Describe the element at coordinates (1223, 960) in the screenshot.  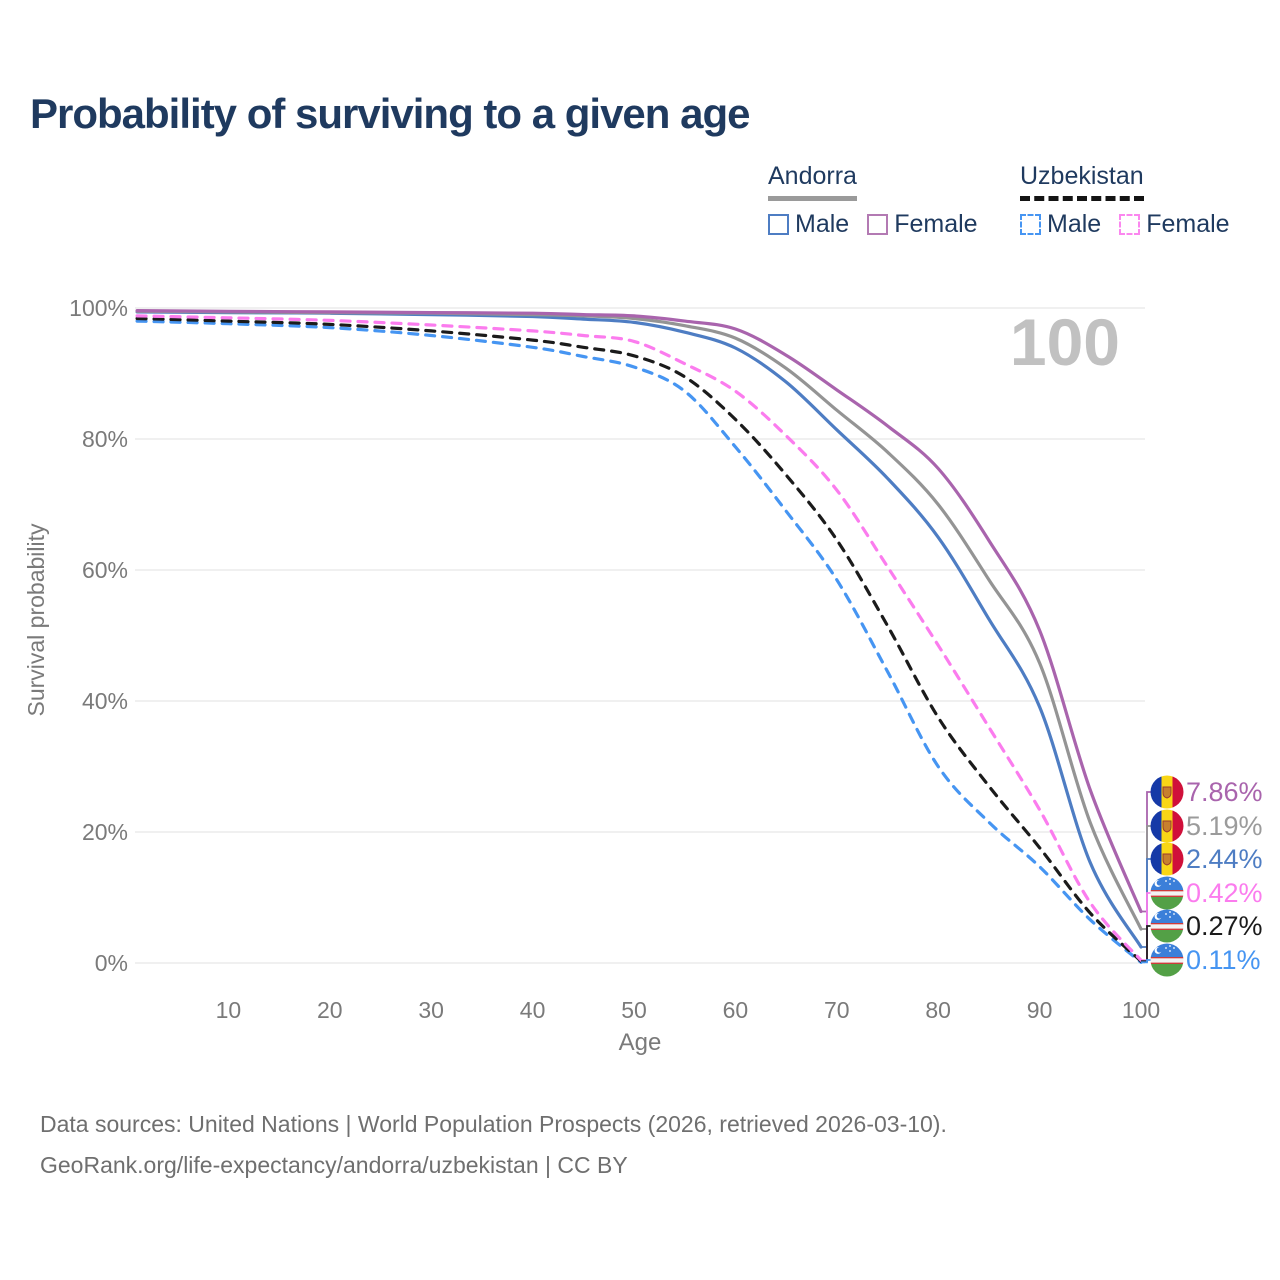
I see `end-value-label: 0.11%` at that location.